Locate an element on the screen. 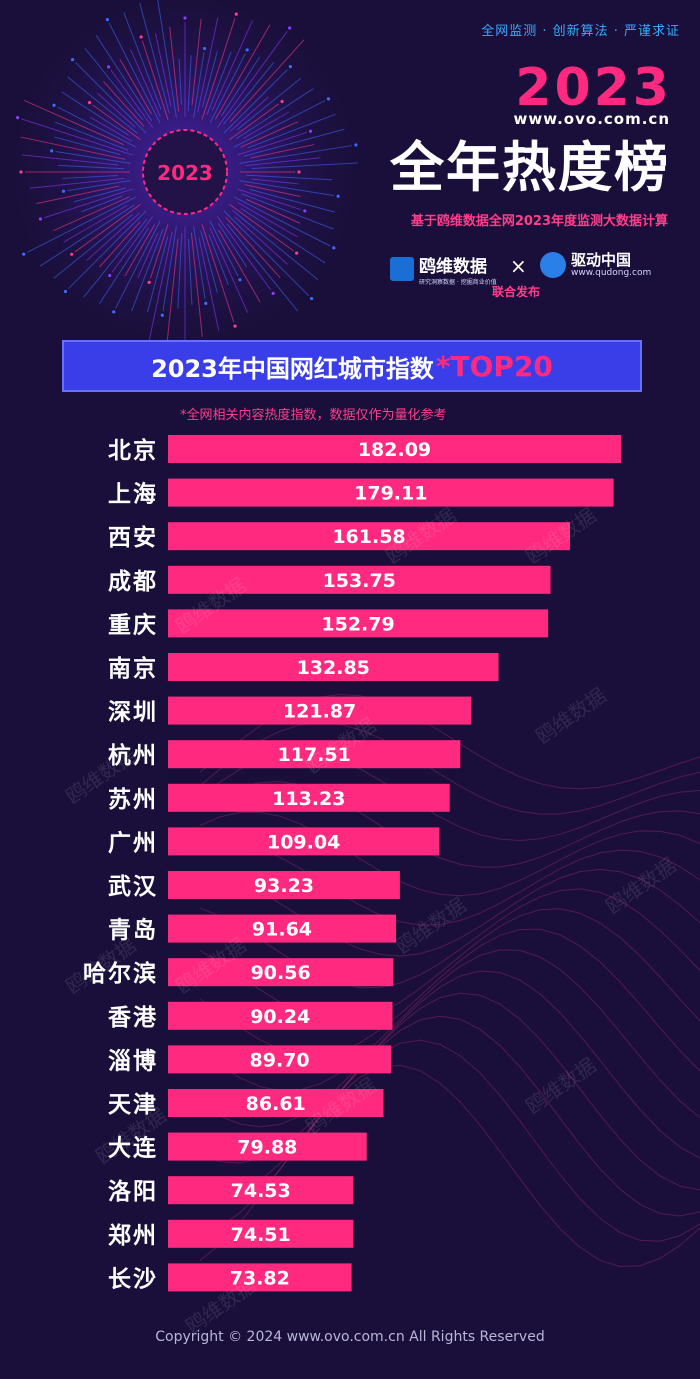  qudong-logo: 驱动中国 www.qudong.com is located at coordinates (595, 265).